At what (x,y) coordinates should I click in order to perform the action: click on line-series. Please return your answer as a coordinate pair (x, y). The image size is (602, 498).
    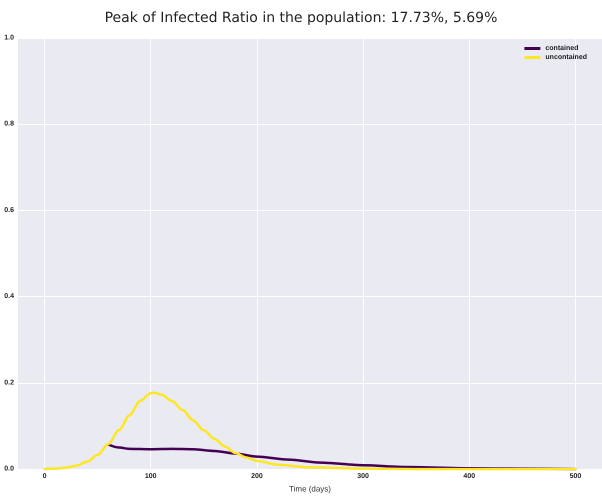
    Looking at the image, I should click on (310, 431).